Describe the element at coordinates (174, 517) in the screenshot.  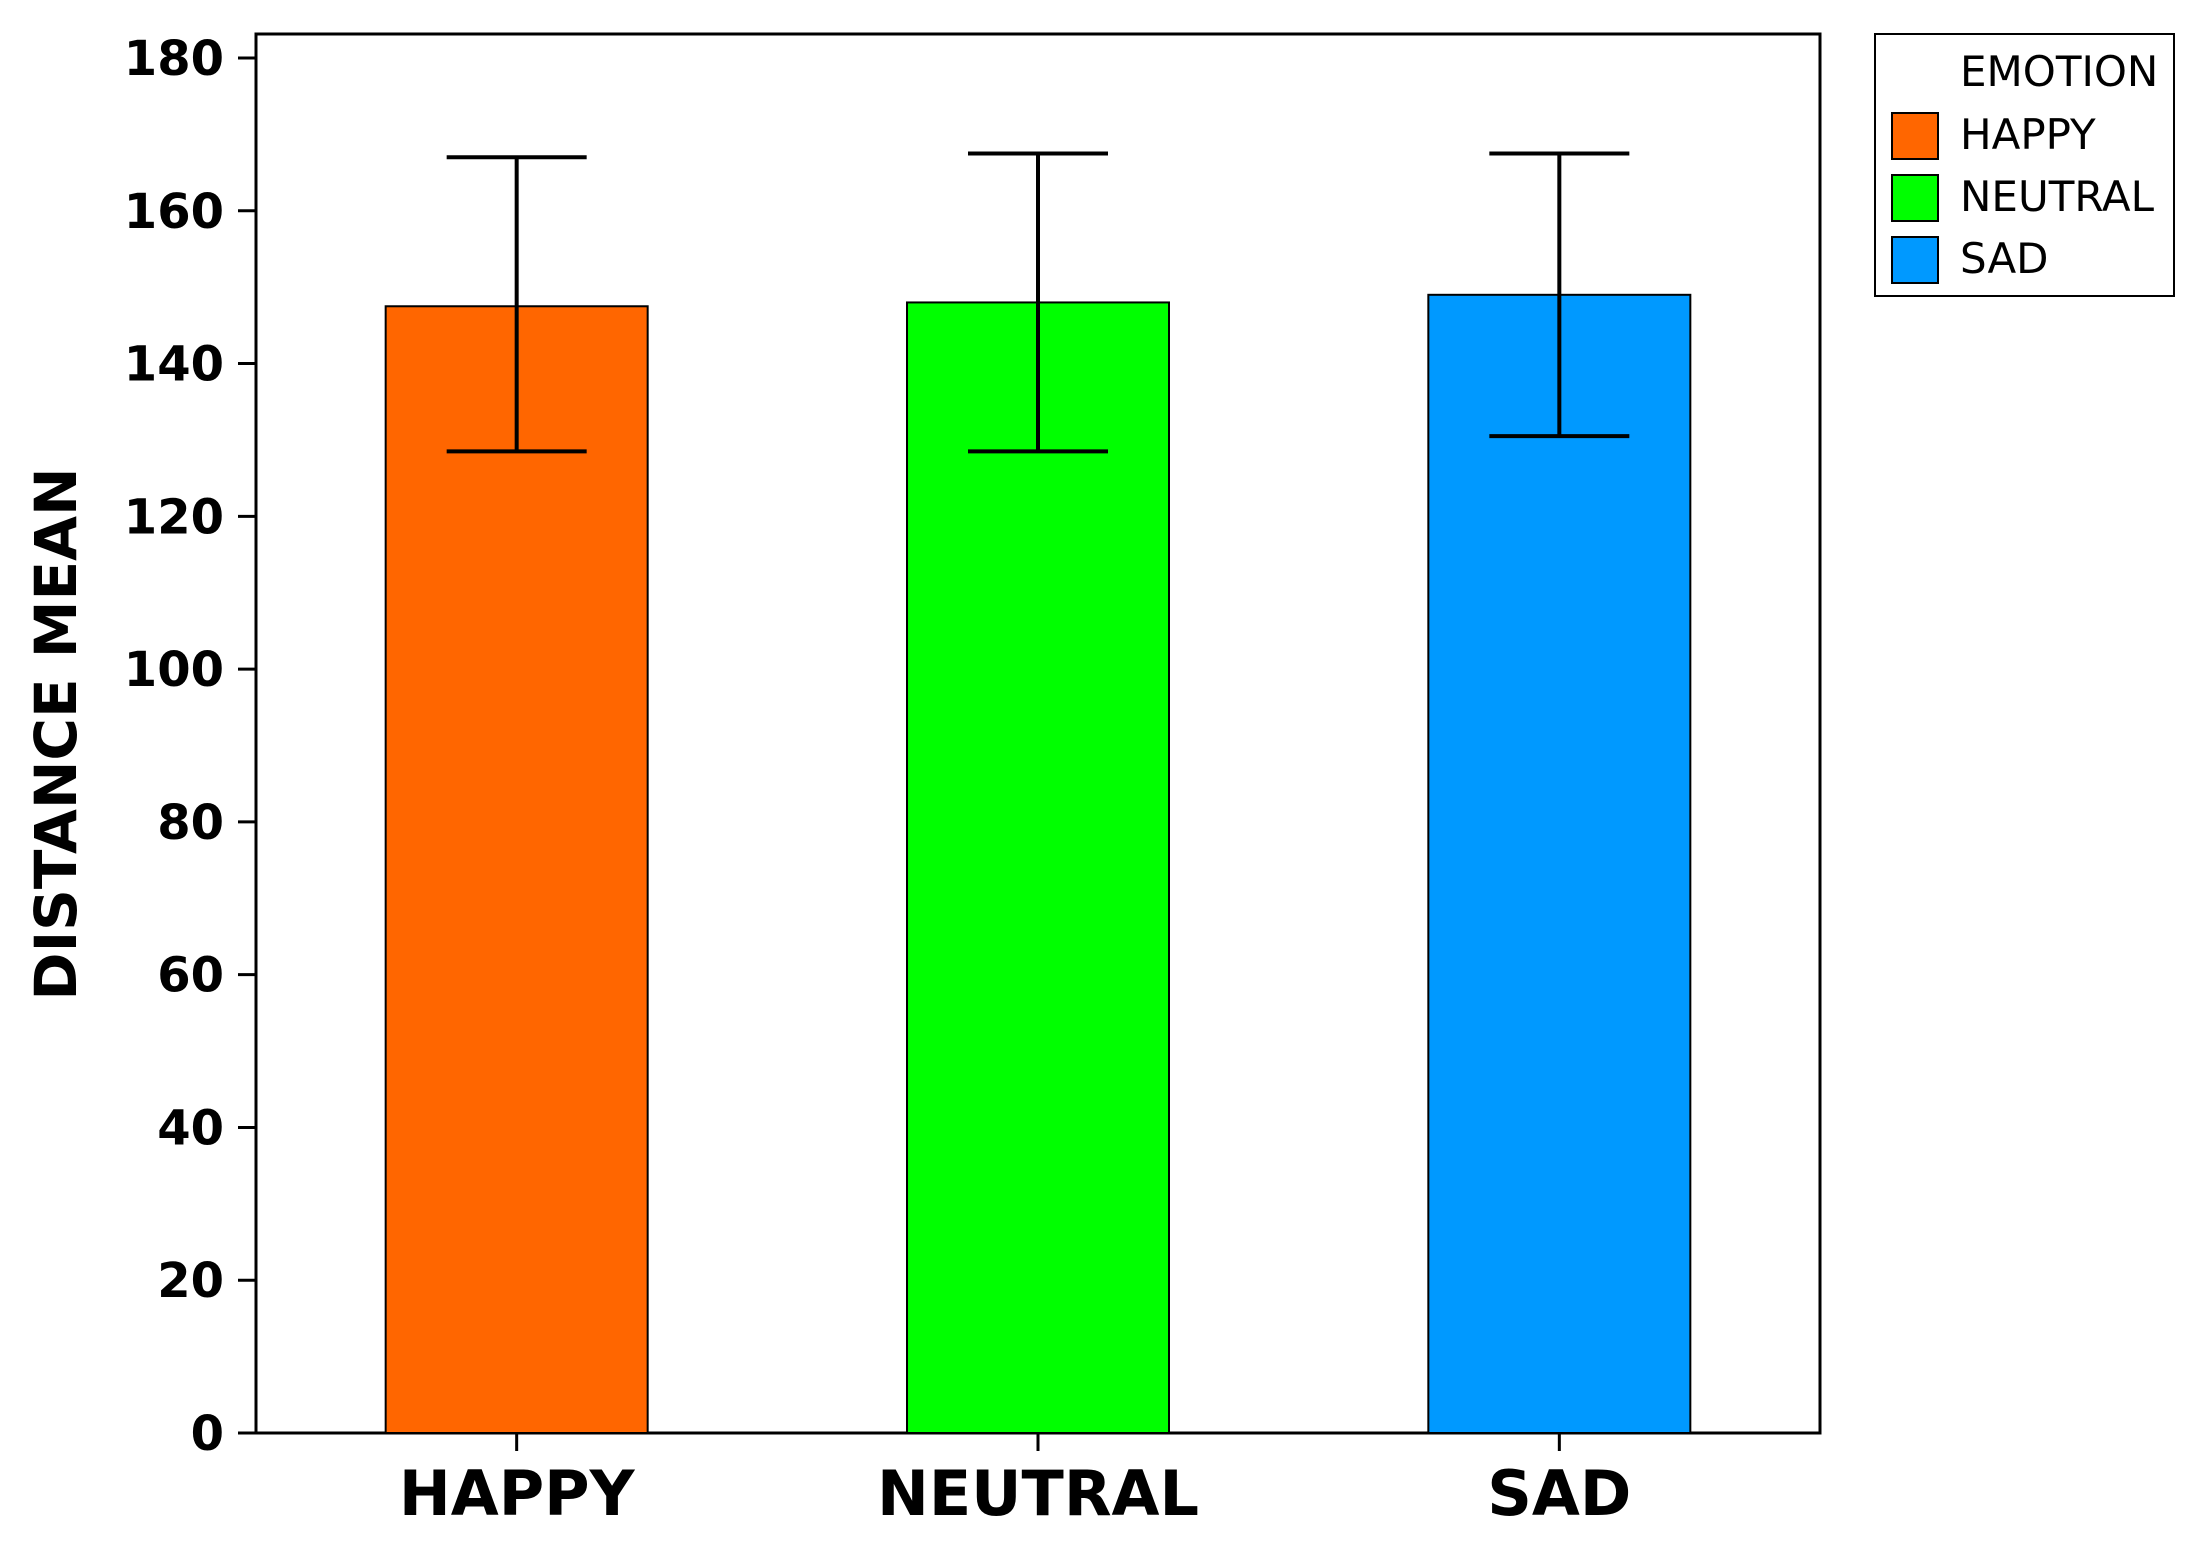
I see `y-tick-label: 120` at that location.